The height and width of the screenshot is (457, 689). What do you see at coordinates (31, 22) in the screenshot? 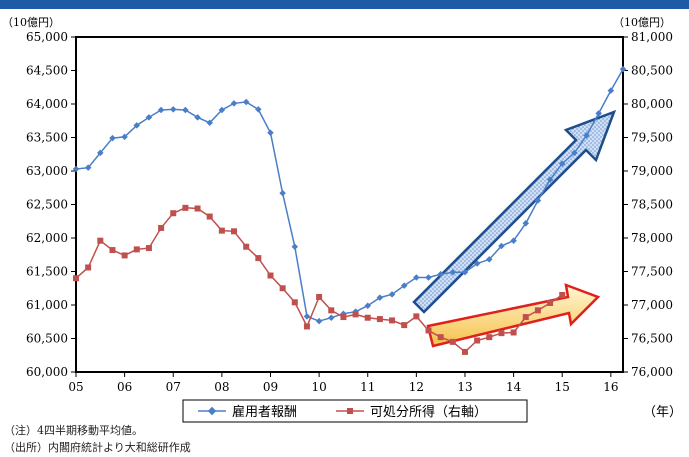
I see `left-axis-unit-label: （10億円）` at bounding box center [31, 22].